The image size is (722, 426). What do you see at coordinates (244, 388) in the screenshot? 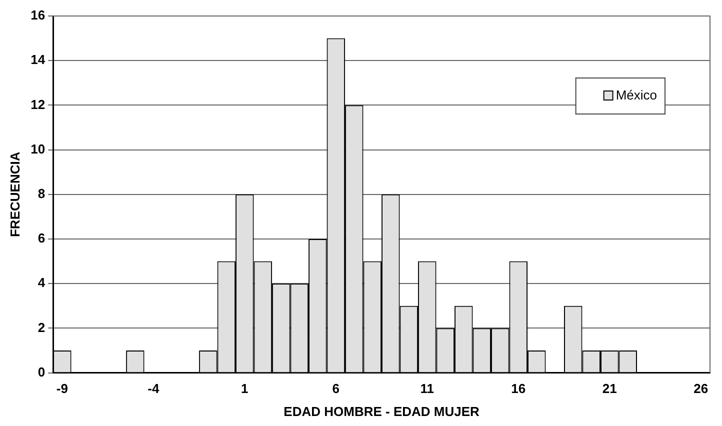
I see `x-tick-label: 1` at bounding box center [244, 388].